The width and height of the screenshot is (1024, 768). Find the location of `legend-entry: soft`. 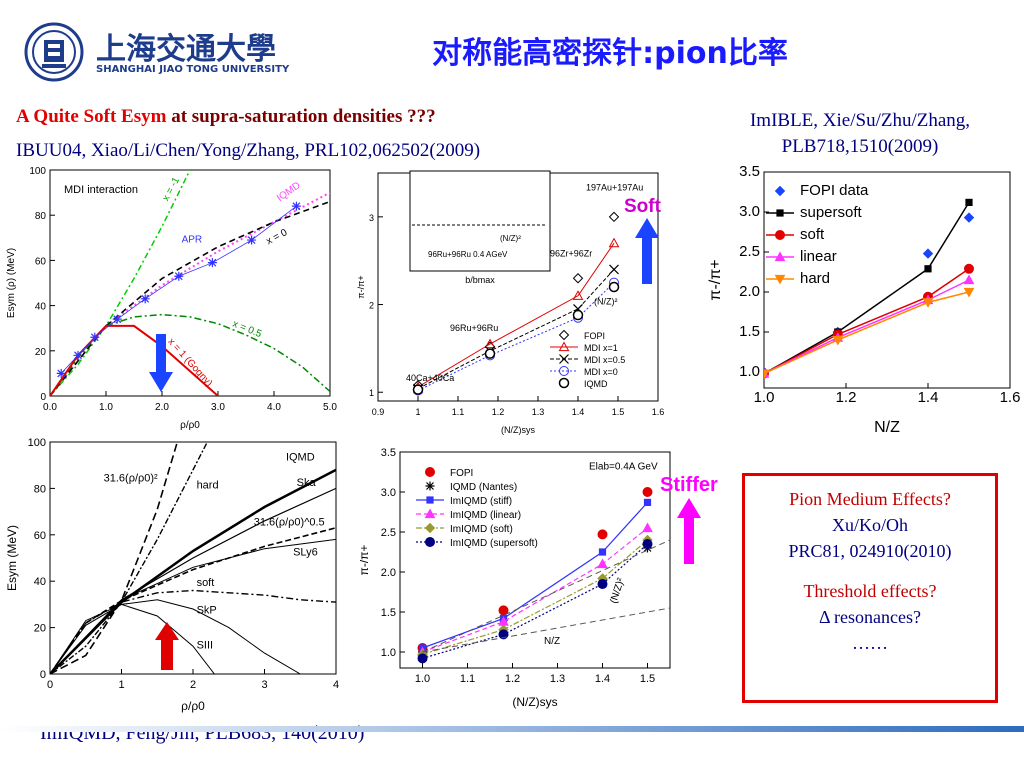

legend-entry: soft is located at coordinates (812, 234).